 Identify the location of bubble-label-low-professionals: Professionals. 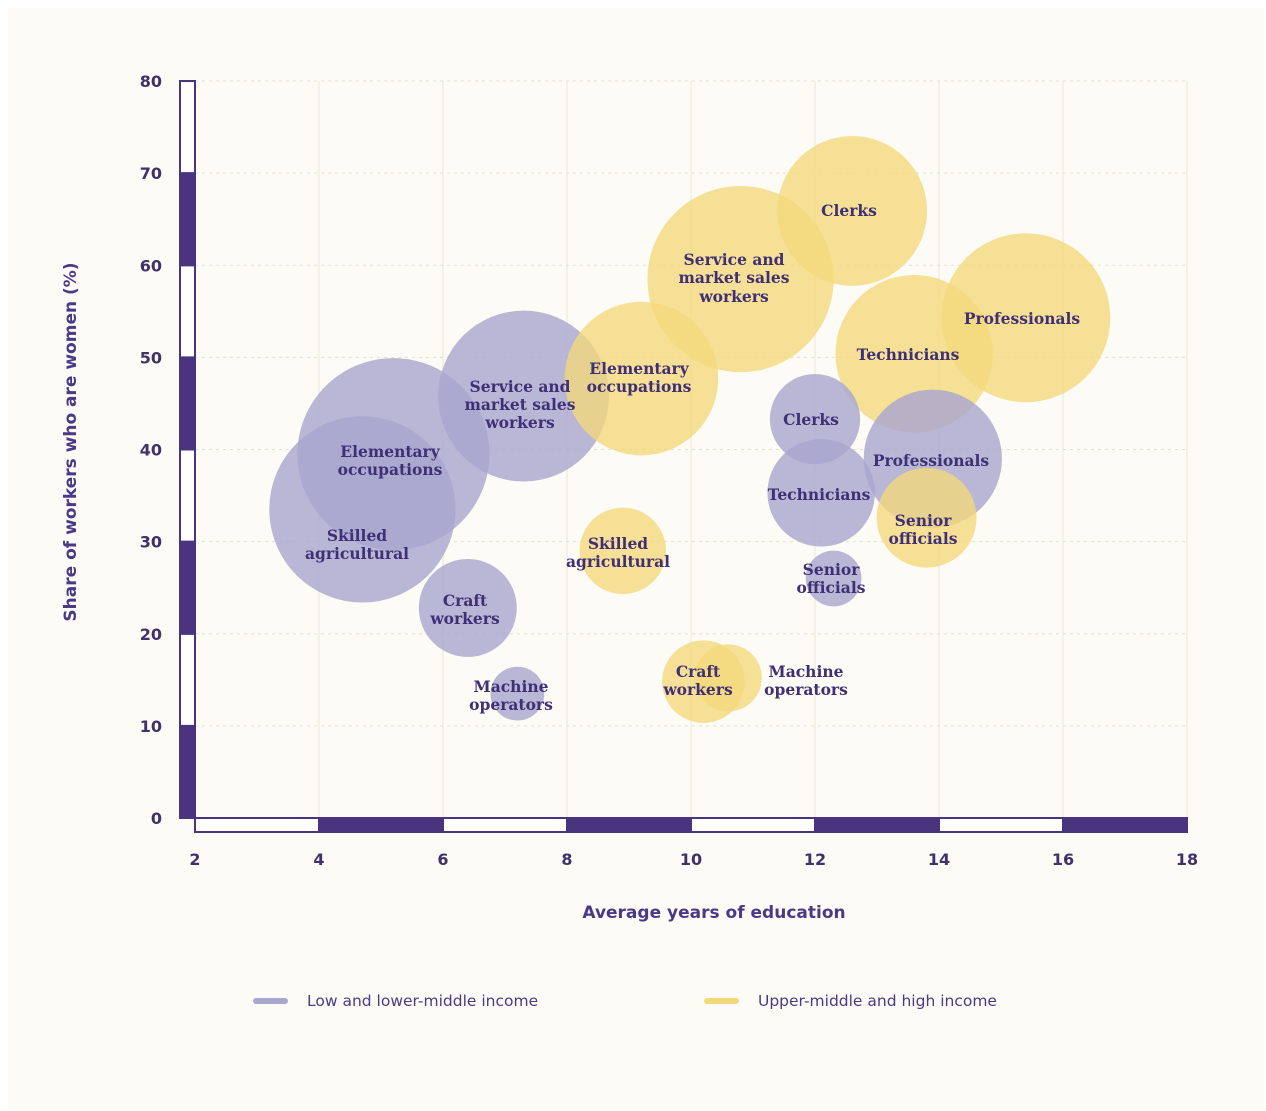
(931, 460).